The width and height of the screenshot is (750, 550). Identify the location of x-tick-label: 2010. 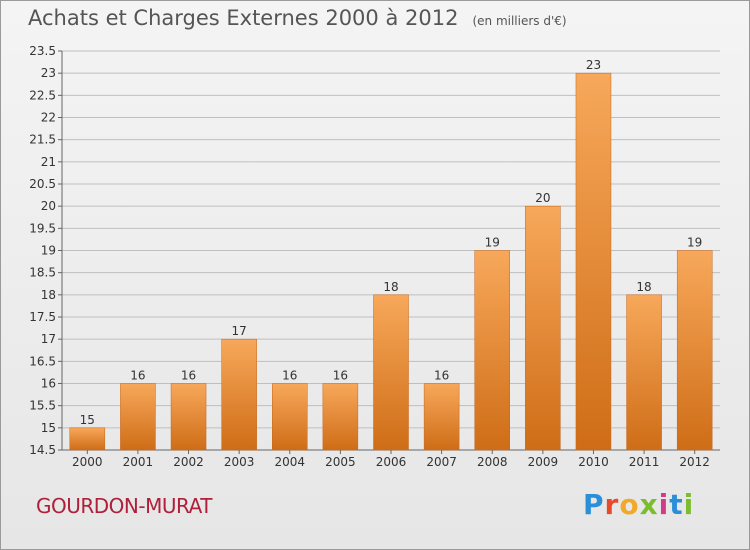
(593, 462).